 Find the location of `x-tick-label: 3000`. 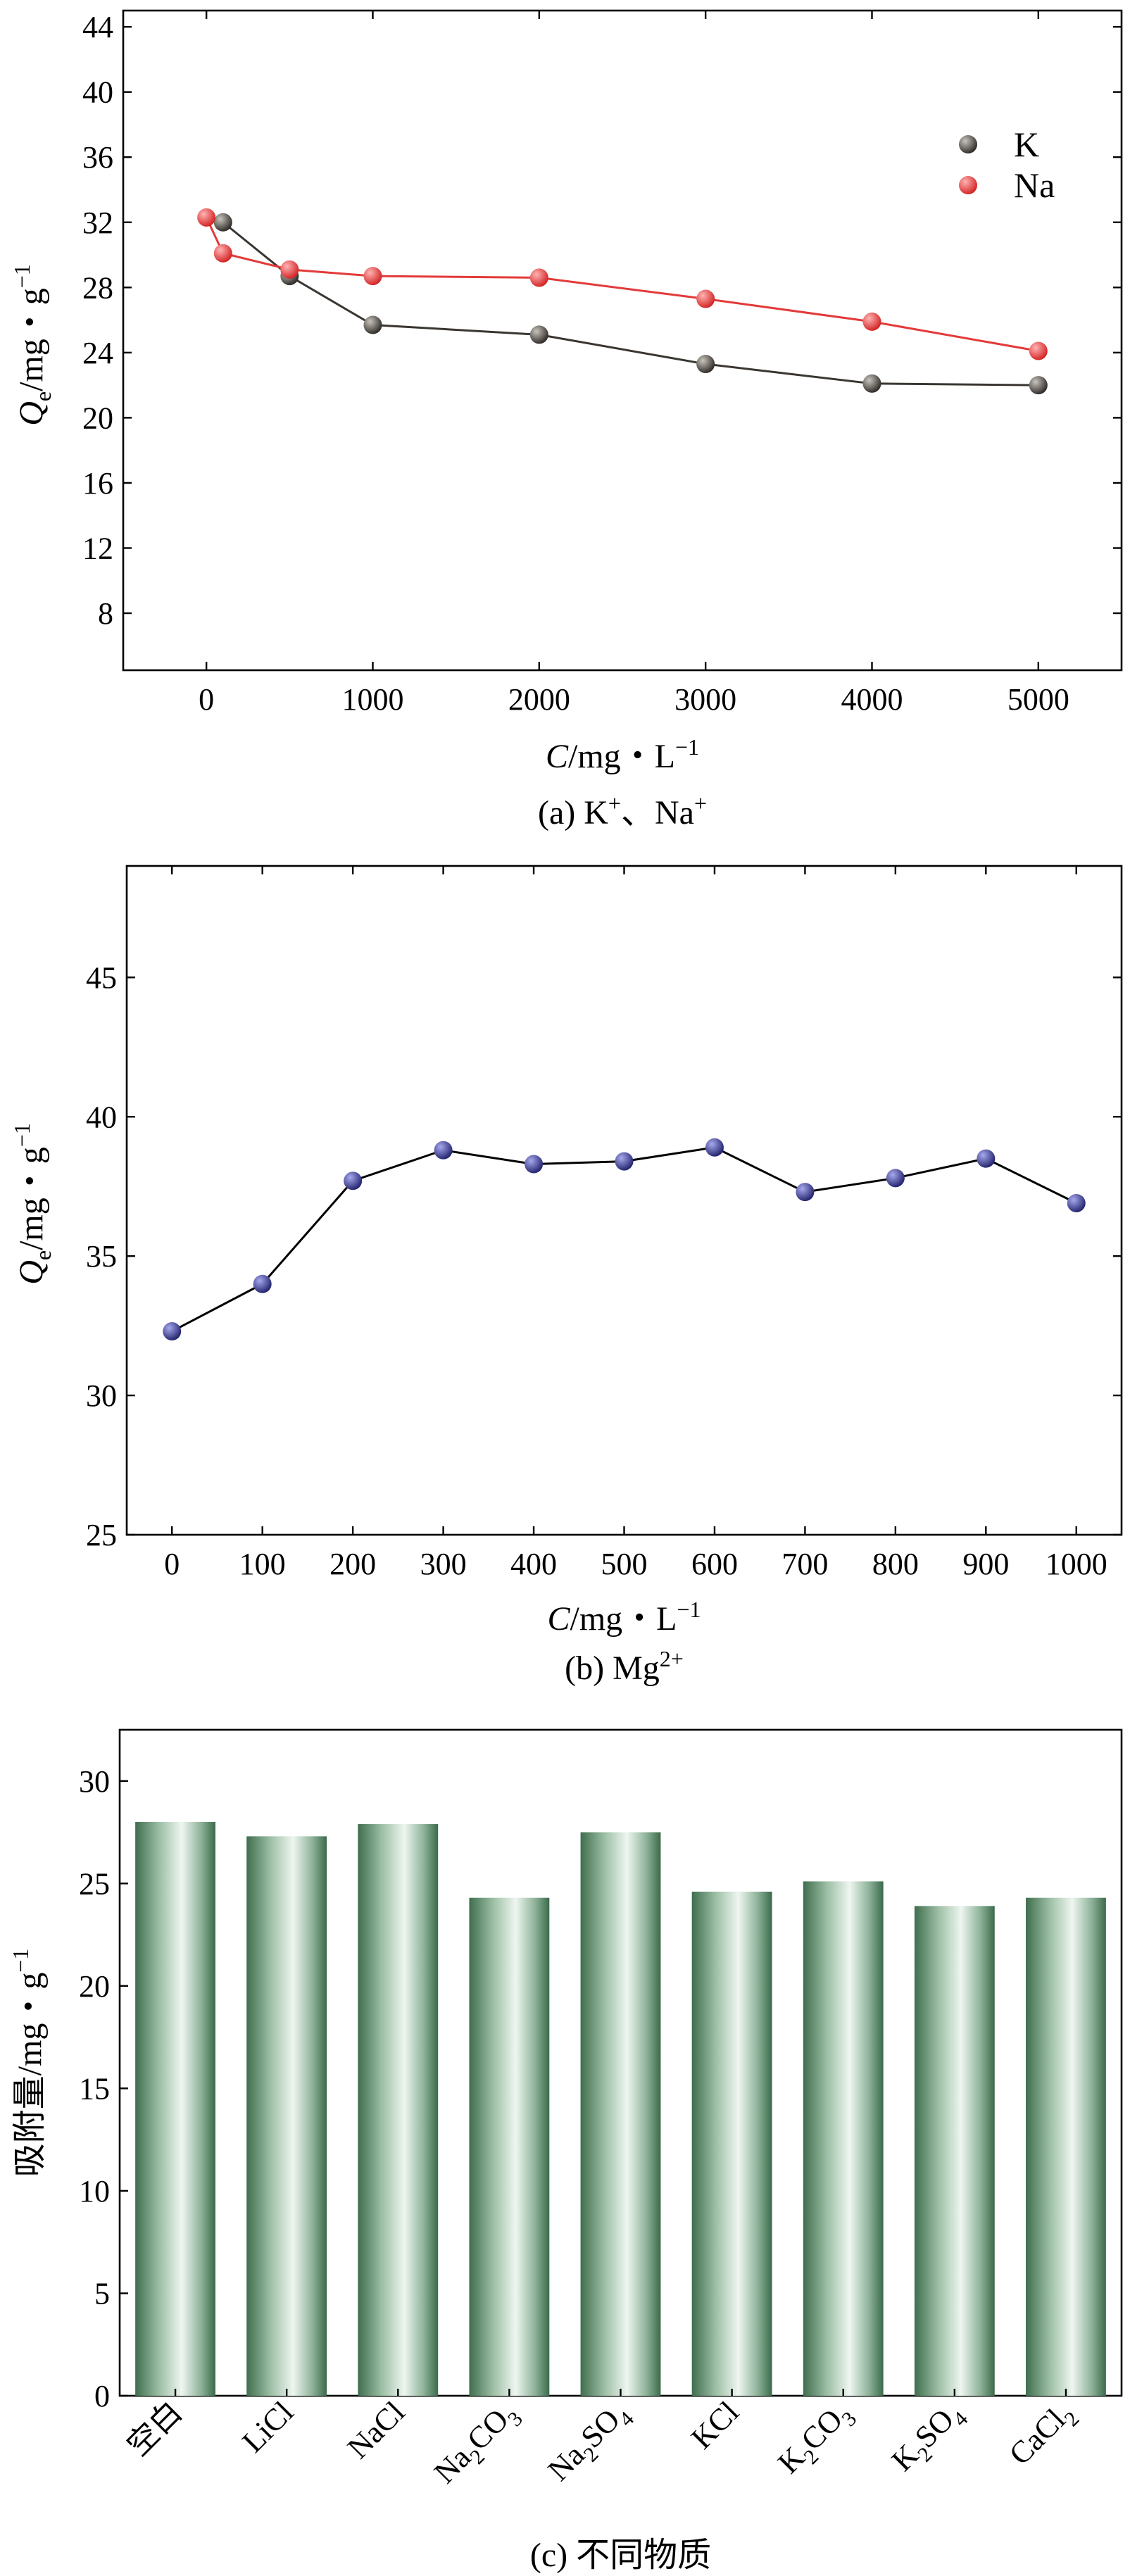

x-tick-label: 3000 is located at coordinates (705, 700).